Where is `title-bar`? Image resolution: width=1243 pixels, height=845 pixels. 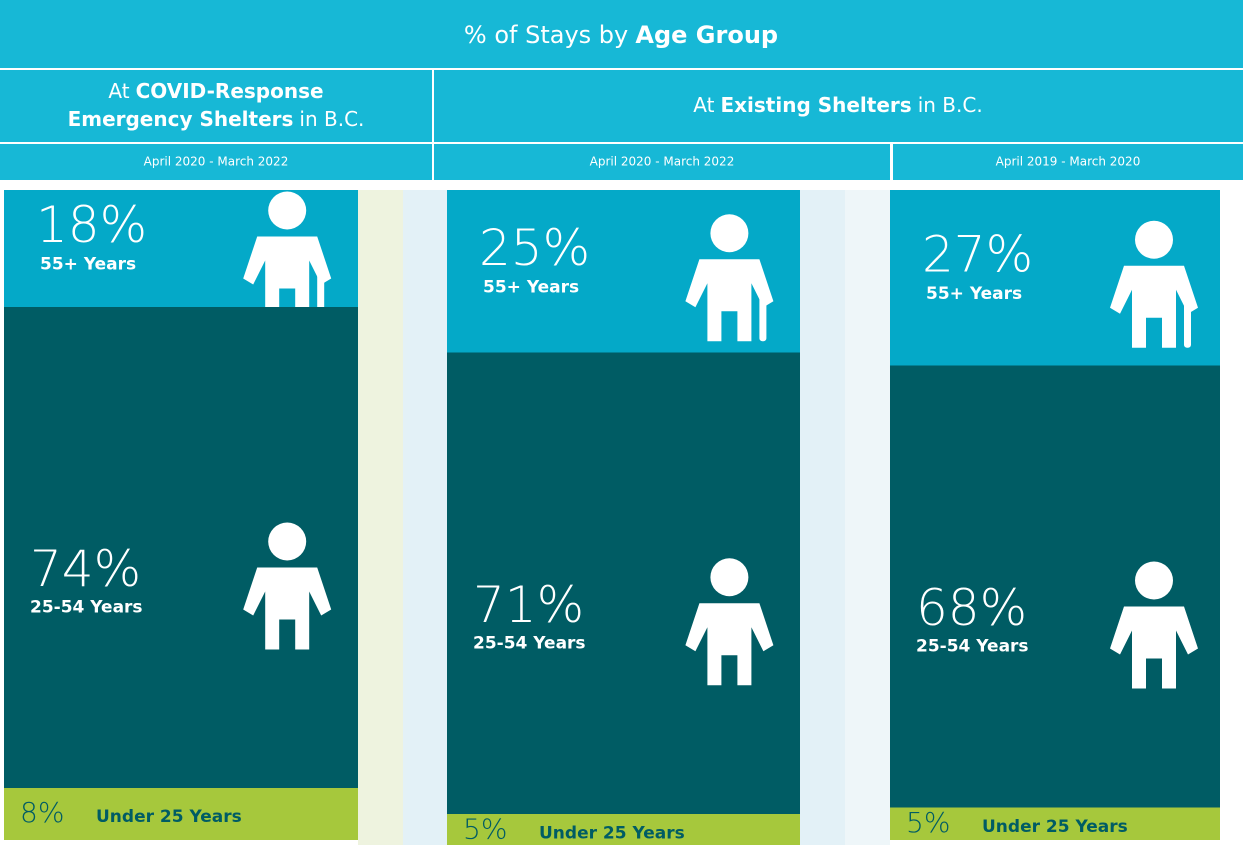 title-bar is located at coordinates (621, 34).